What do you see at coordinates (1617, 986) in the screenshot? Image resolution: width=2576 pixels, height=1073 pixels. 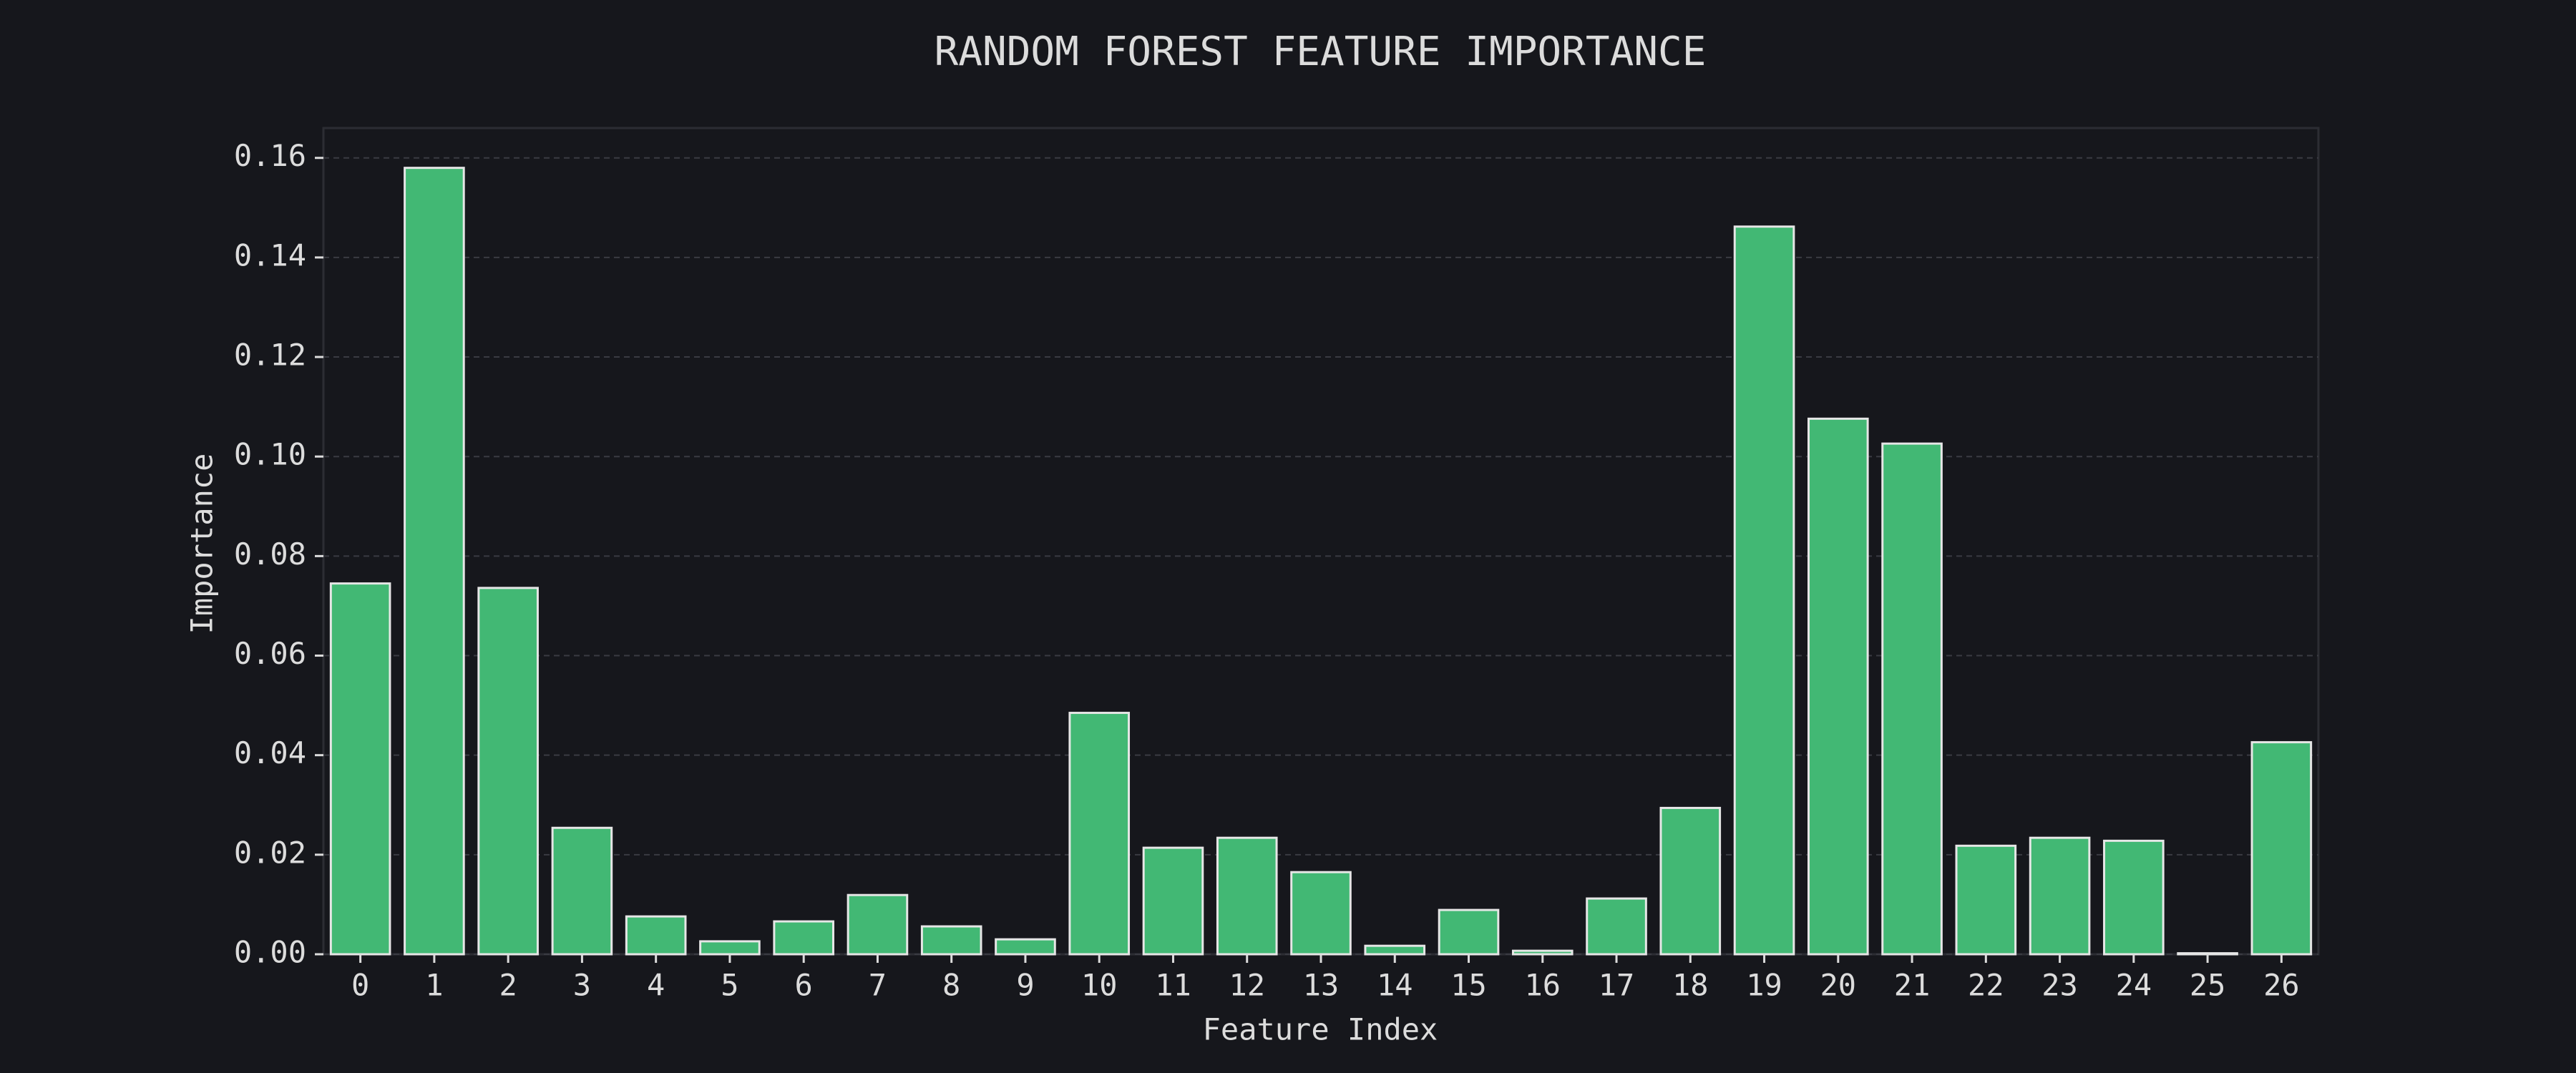 I see `x-tick-label: 17` at bounding box center [1617, 986].